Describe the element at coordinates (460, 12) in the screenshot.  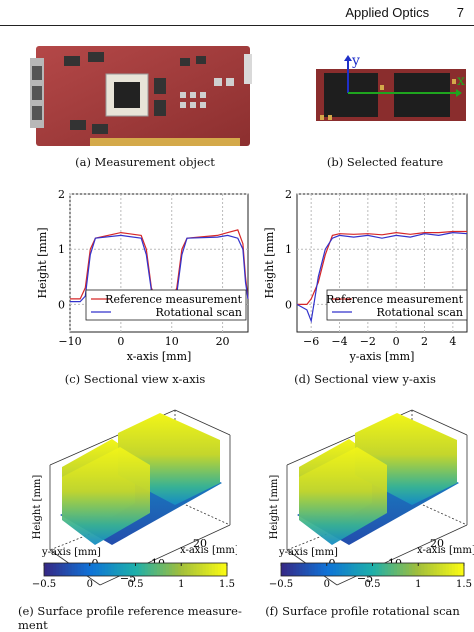
I see `page-number: 7` at that location.